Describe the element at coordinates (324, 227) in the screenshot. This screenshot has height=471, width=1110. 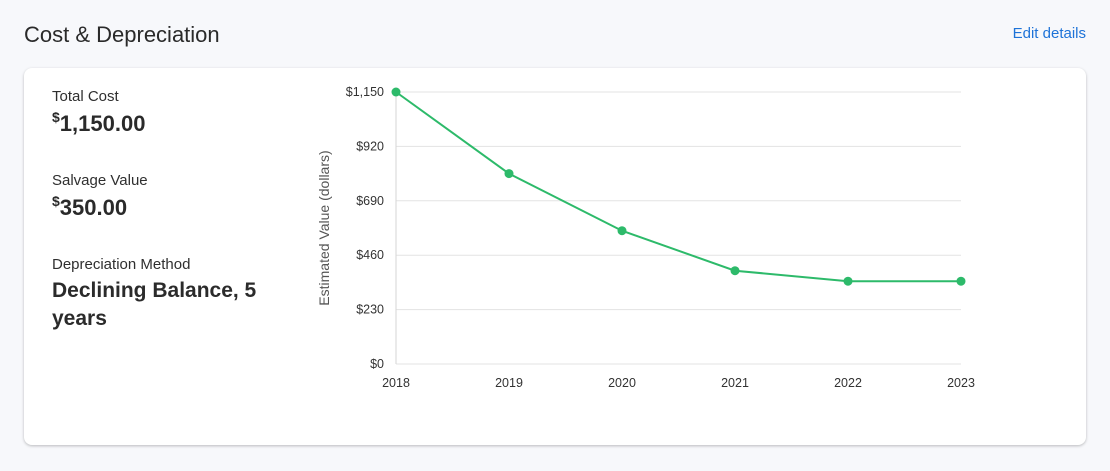
I see `y-axis-title: Estimated Value (dollars)` at that location.